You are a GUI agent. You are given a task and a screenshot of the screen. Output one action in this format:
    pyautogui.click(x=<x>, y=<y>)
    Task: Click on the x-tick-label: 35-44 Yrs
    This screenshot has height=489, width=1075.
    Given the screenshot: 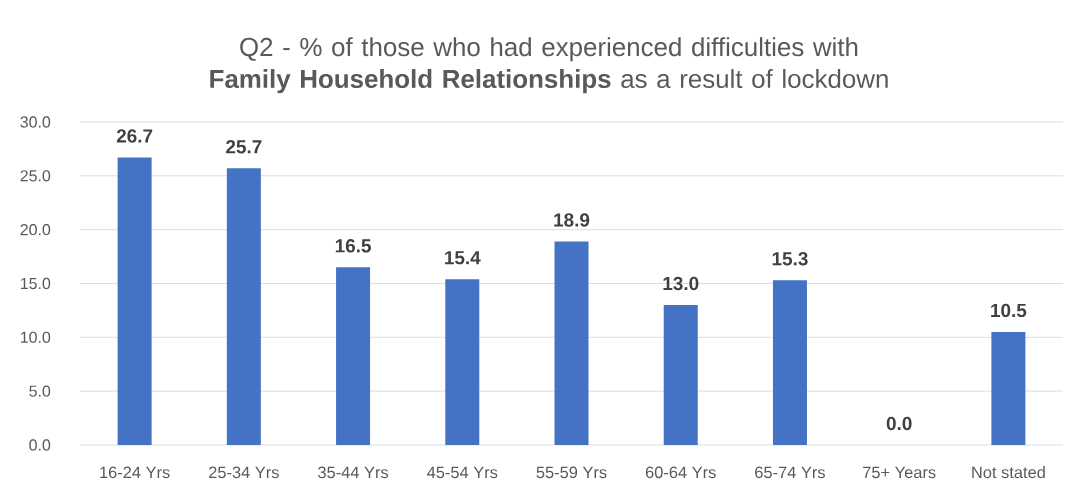 What is the action you would take?
    pyautogui.click(x=353, y=472)
    